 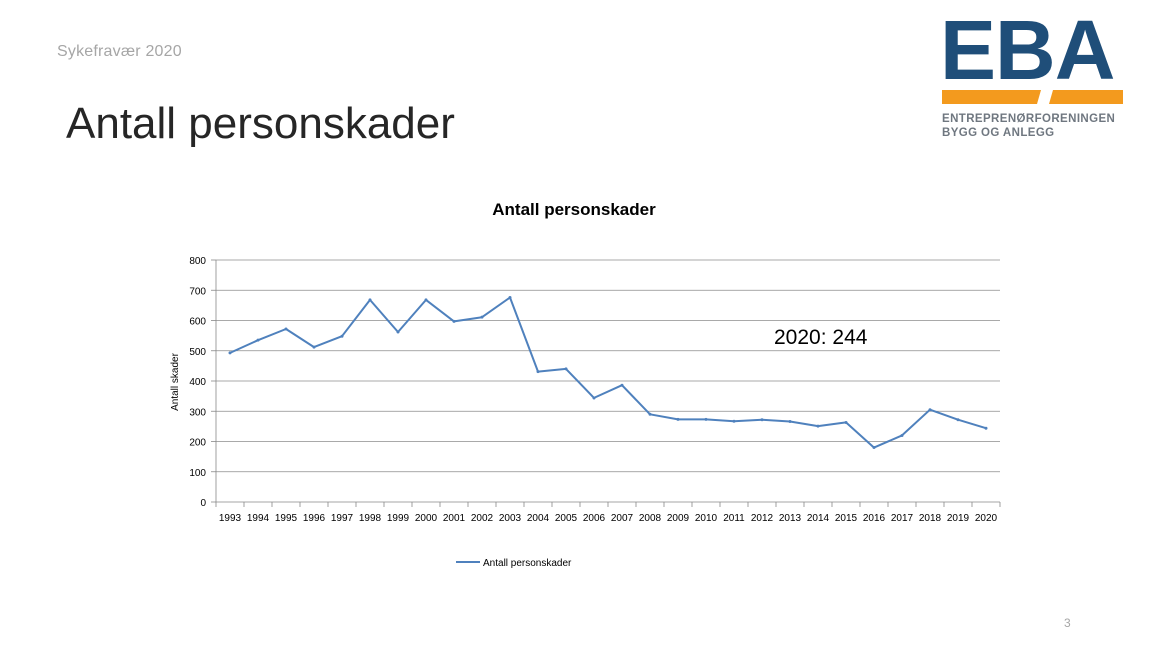 What do you see at coordinates (197, 443) in the screenshot?
I see `y-tick-label: 200` at bounding box center [197, 443].